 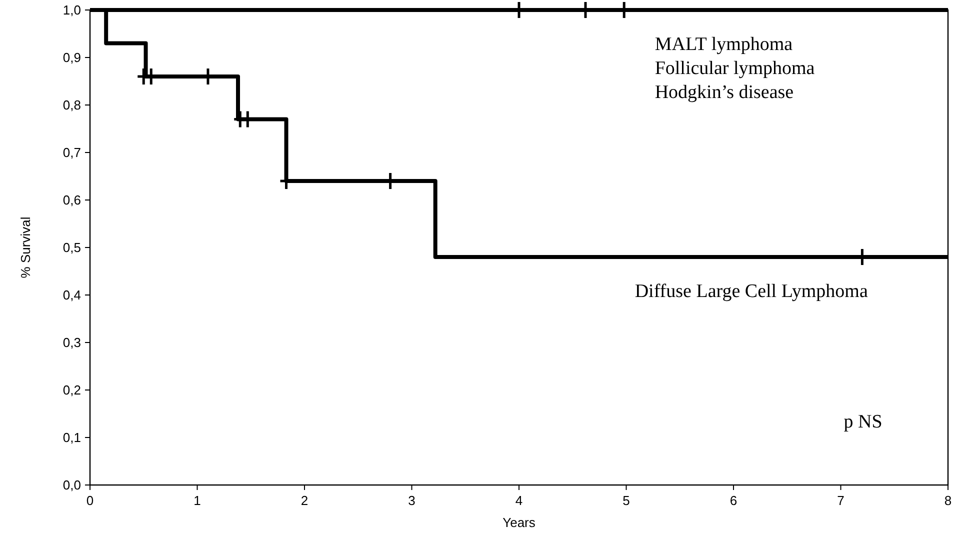 I want to click on y-tick-label: 0,1, so click(x=71, y=437).